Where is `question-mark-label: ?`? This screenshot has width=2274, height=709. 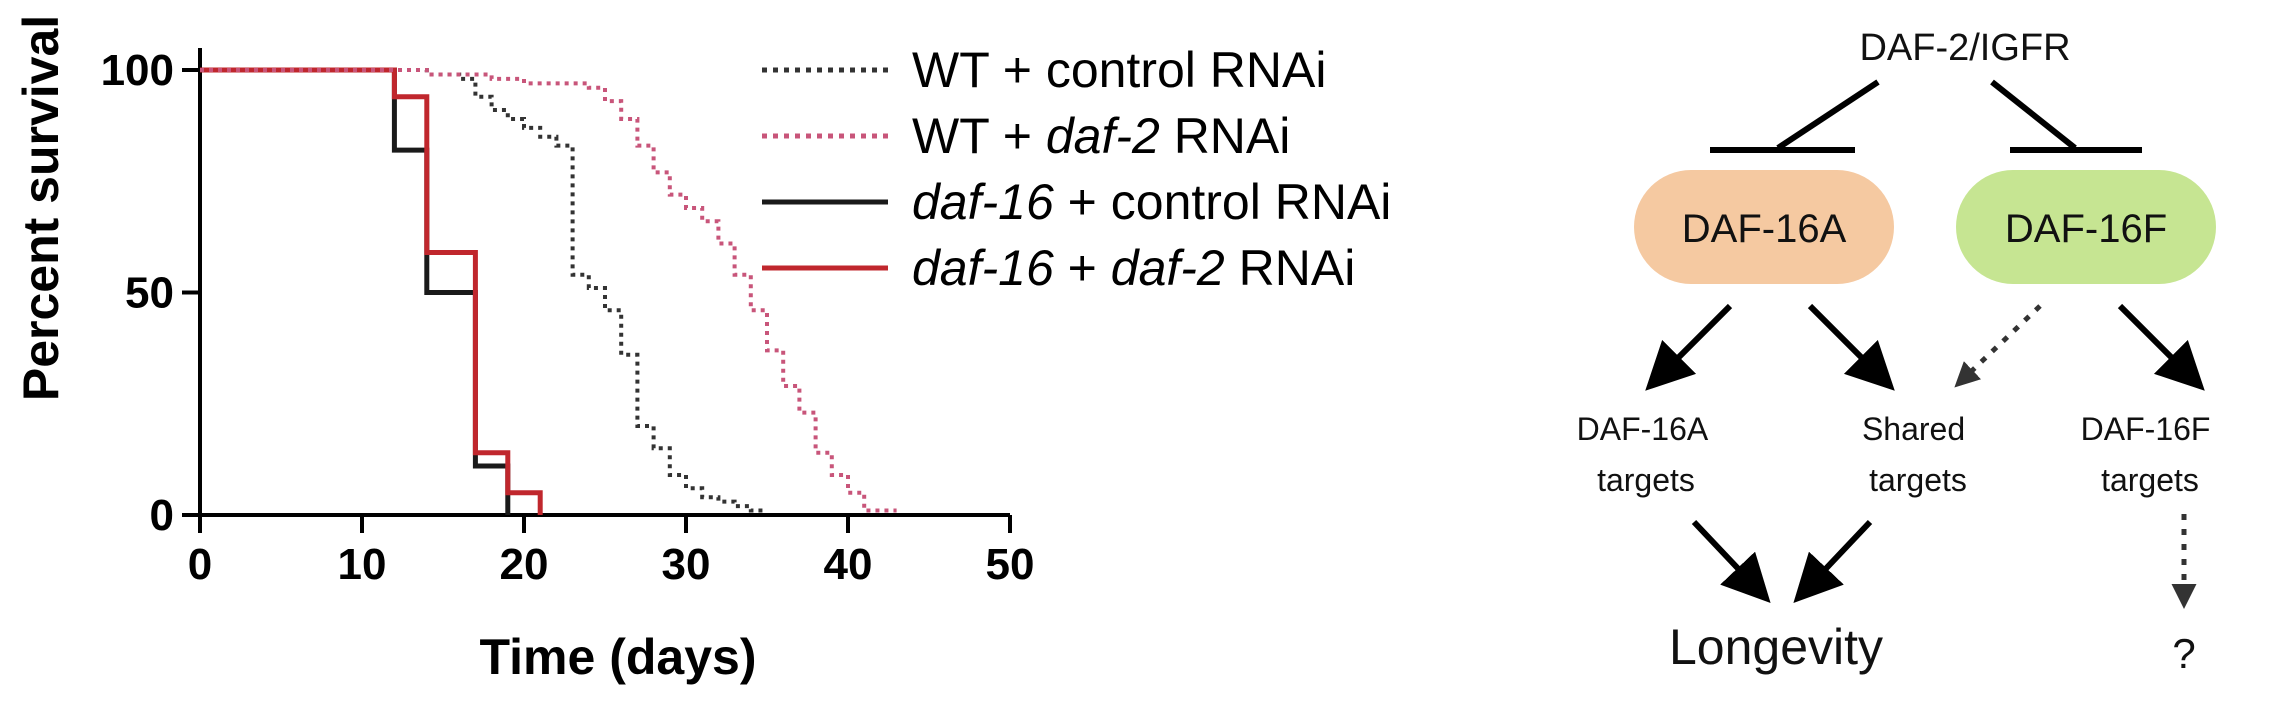 question-mark-label: ? is located at coordinates (2183, 653).